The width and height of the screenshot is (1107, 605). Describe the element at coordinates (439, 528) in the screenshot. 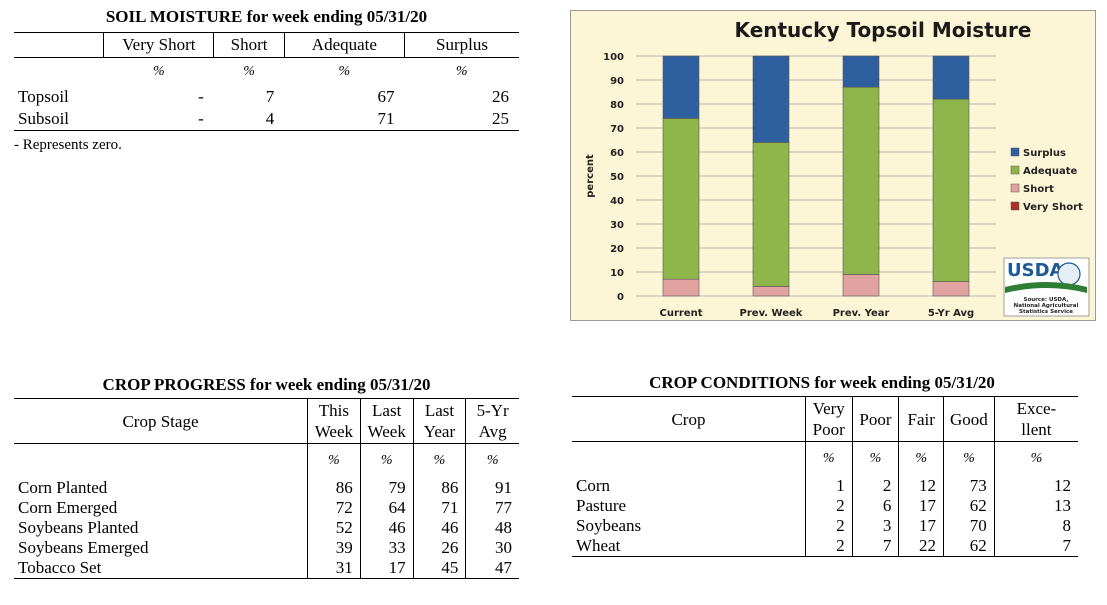

I see `value-cell: 46` at that location.